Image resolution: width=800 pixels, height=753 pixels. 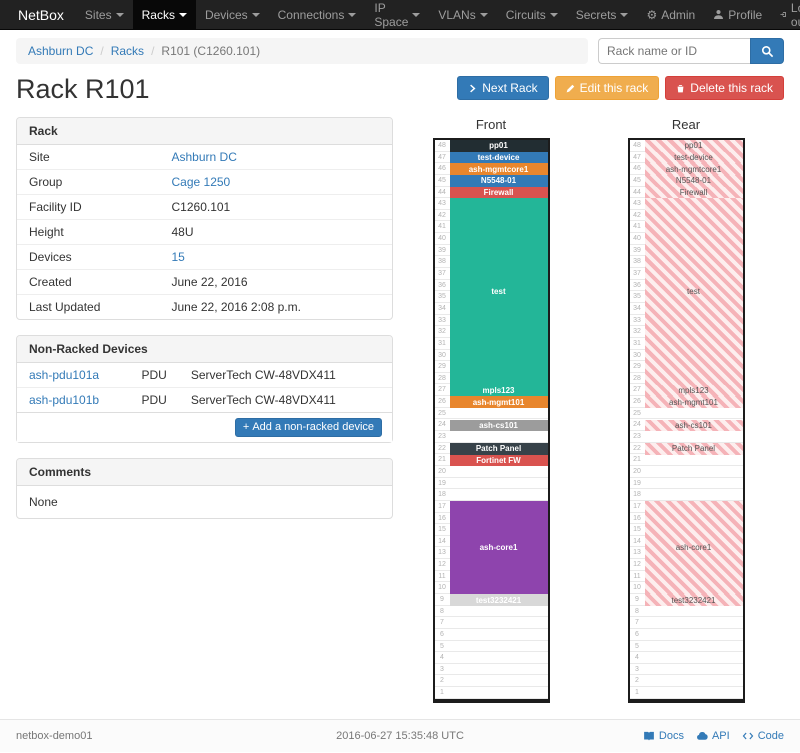 What do you see at coordinates (607, 88) in the screenshot?
I see `edit-rack-button: Edit this rack` at bounding box center [607, 88].